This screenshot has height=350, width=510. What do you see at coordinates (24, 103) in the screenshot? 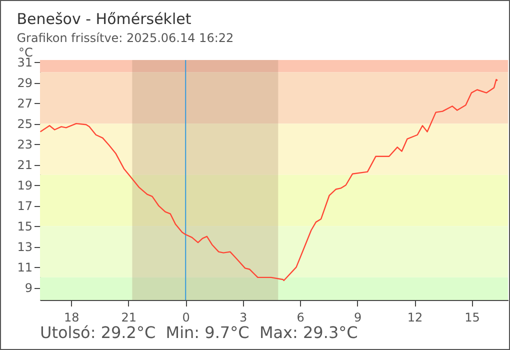
I see `y-tick-label: 27` at bounding box center [24, 103].